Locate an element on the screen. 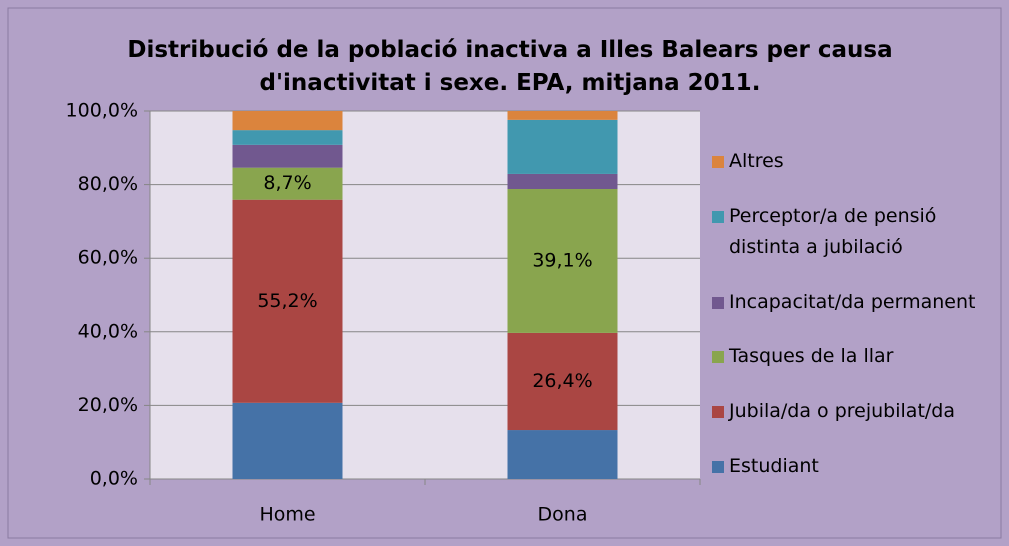  legend-entry: Estudiant is located at coordinates (860, 466).